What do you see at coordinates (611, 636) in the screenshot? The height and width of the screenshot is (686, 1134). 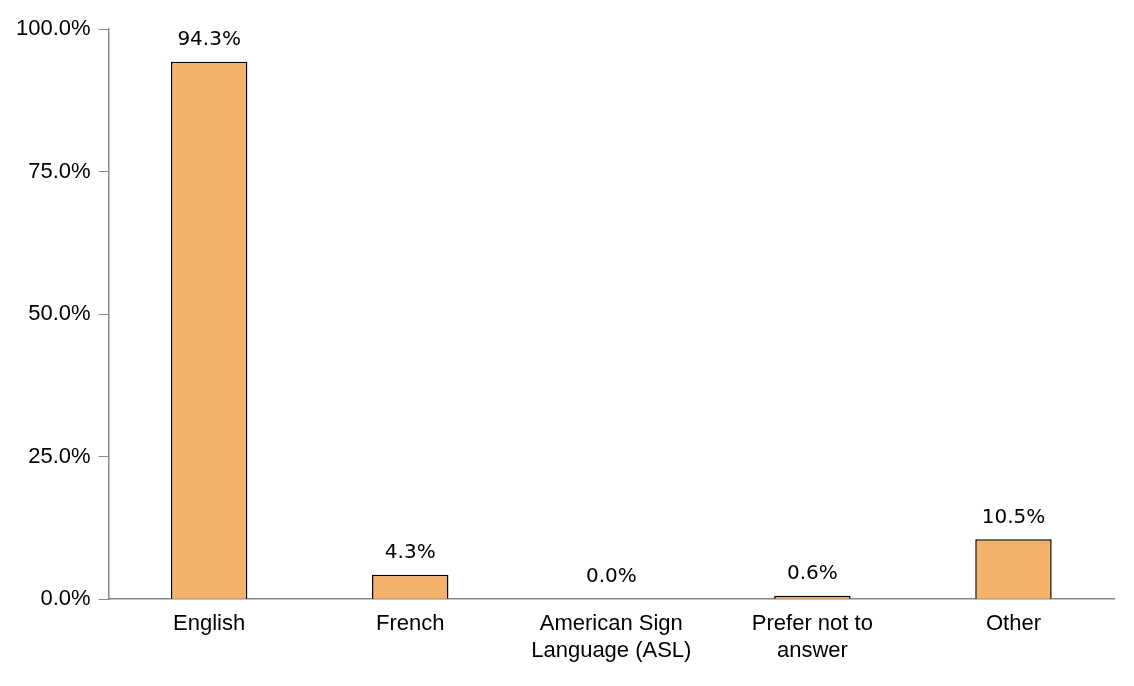 I see `x-tick-label: American Sign Language (ASL)` at bounding box center [611, 636].